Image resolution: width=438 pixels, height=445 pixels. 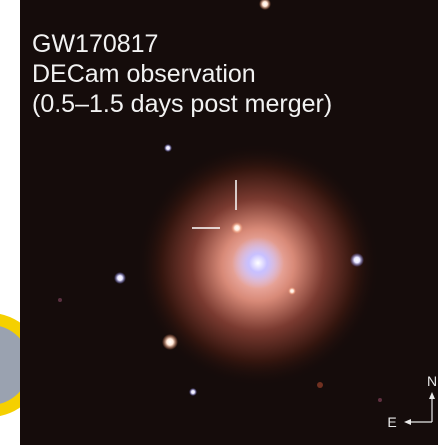 I want to click on caption-line: GW170817, so click(x=95, y=44).